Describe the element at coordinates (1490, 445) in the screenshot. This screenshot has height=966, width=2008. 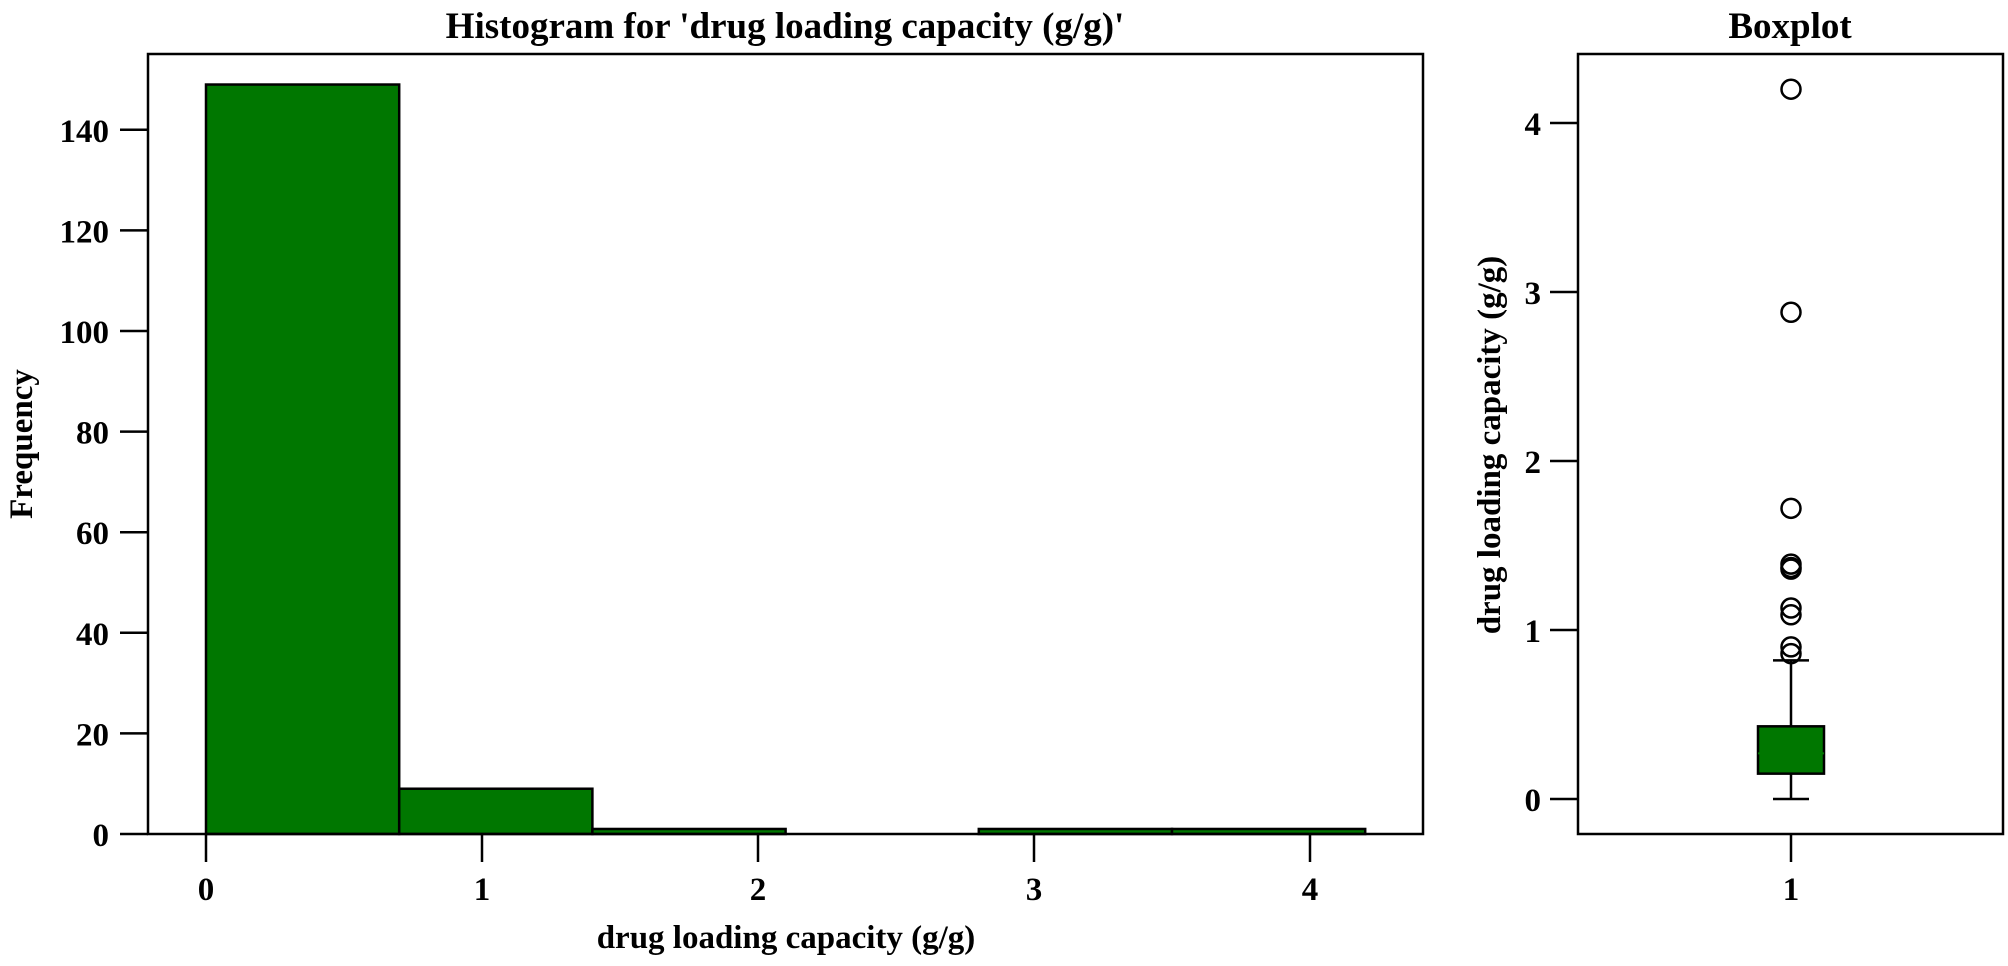
I see `boxplot-y-axis-label: drug loading capacity (g/g)` at that location.